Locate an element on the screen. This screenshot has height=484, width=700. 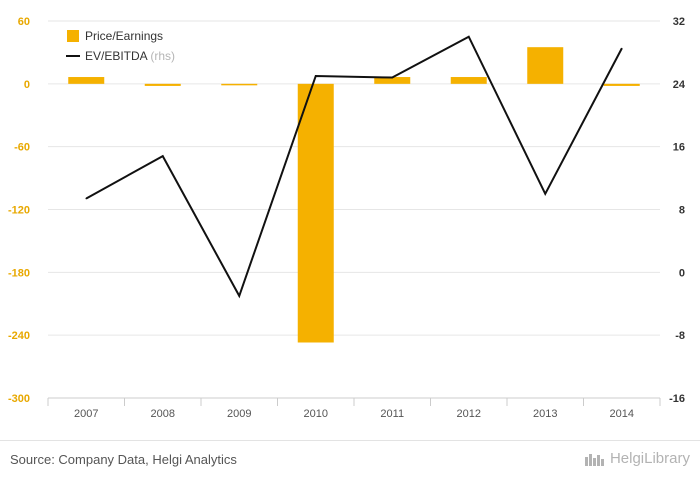
y-right-tick-label: 8 is located at coordinates (682, 211).